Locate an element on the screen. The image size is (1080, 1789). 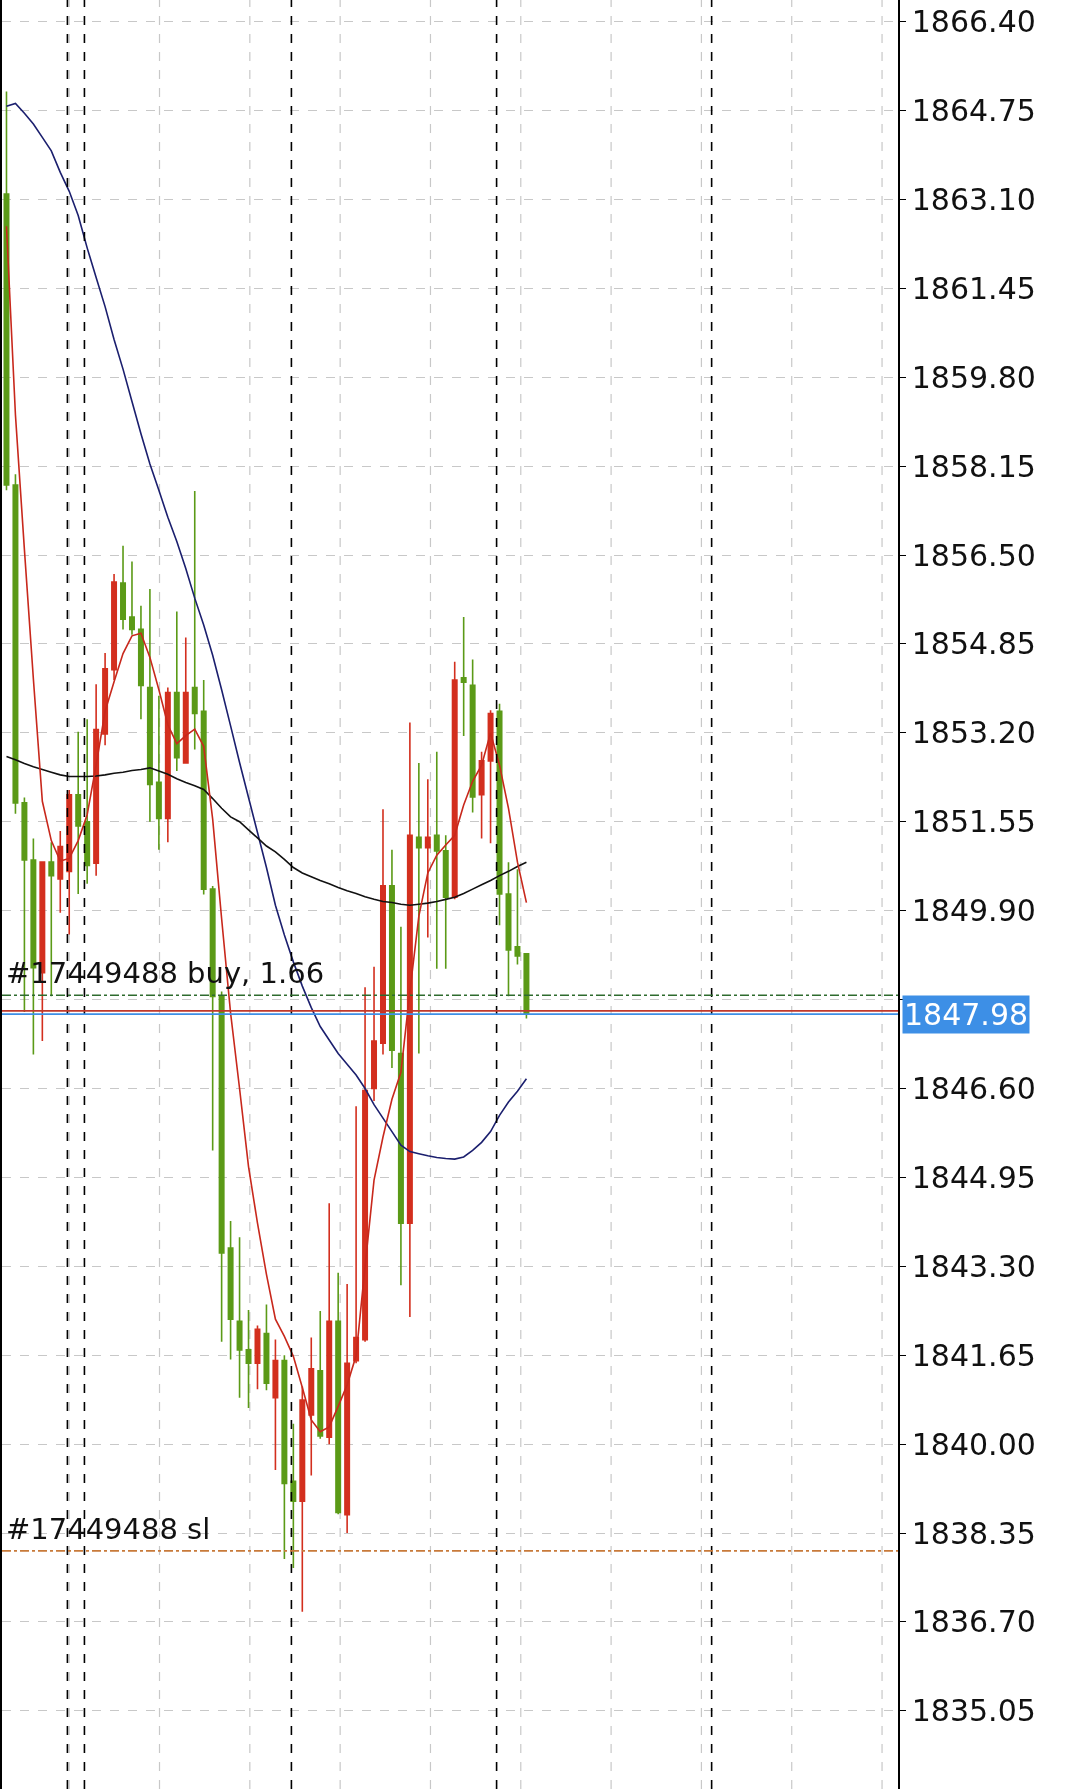
line-series is located at coordinates (266, 831).